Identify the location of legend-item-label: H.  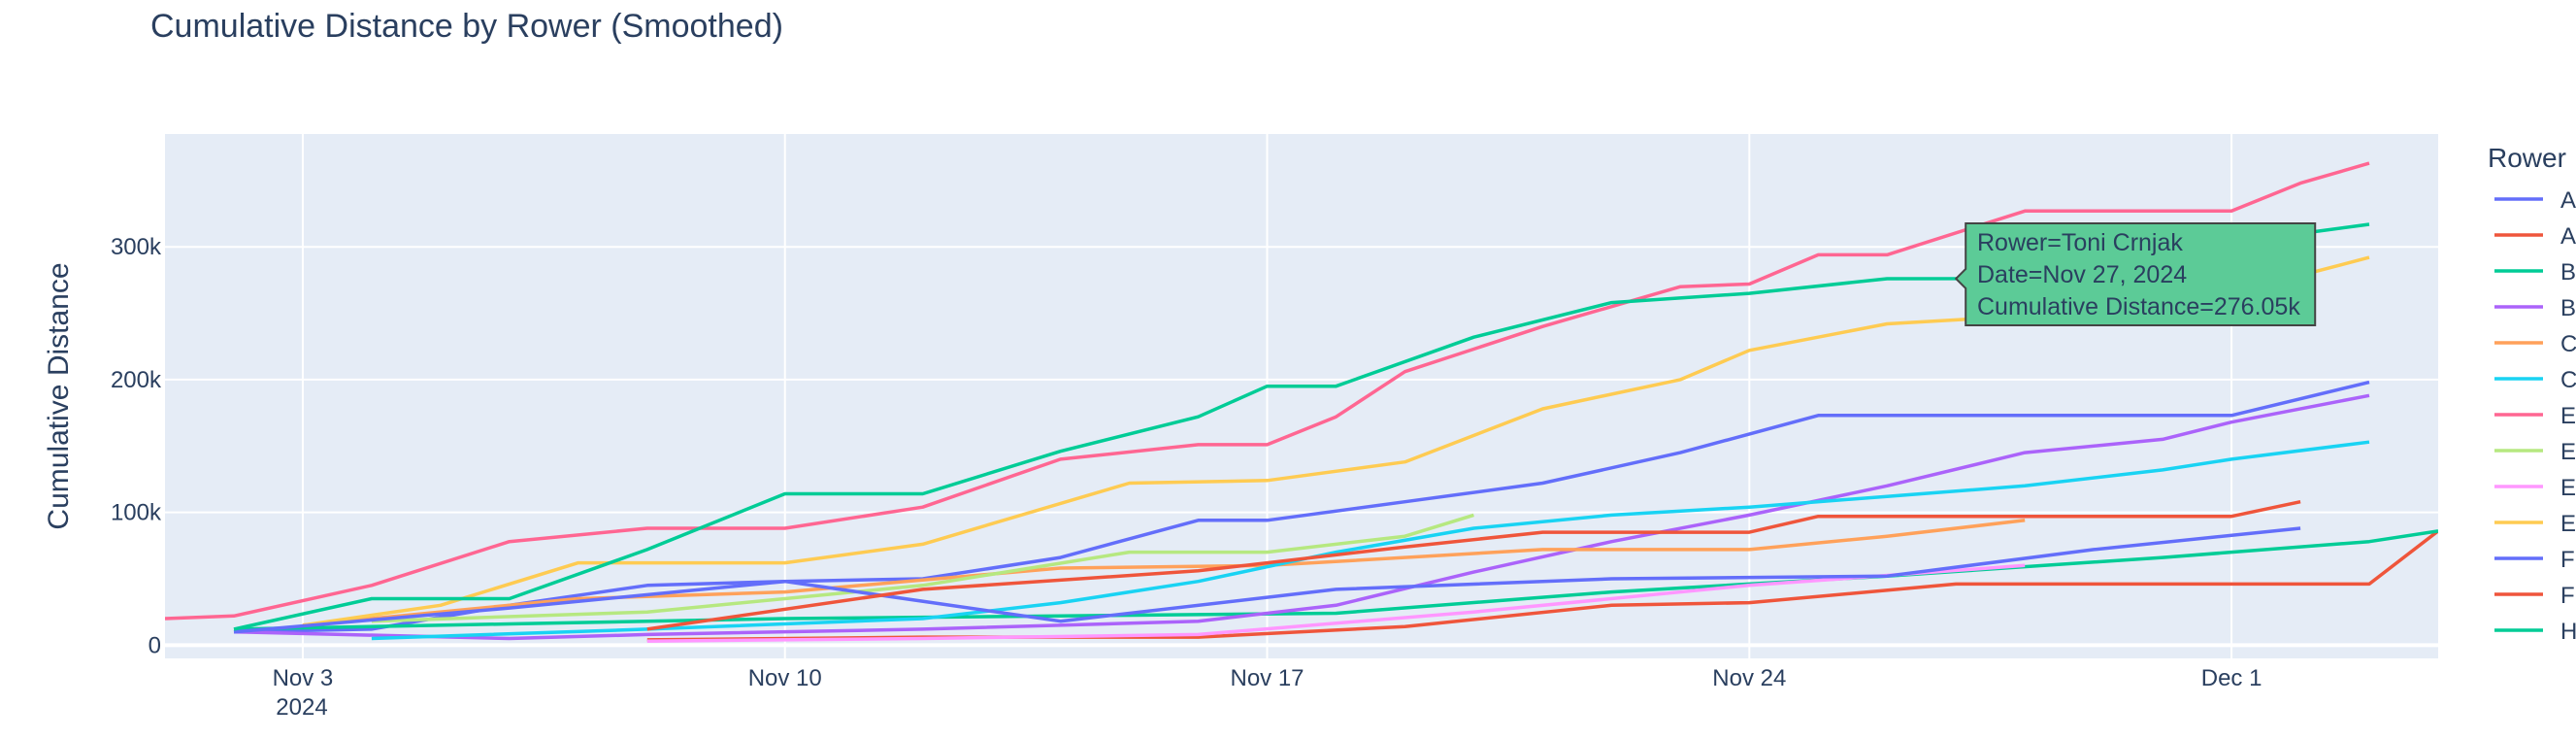
(2568, 632).